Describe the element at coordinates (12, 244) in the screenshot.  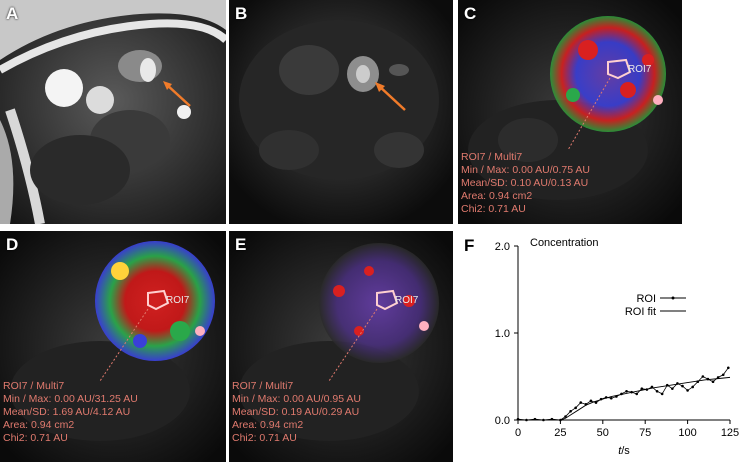
I see `panel-label: D` at that location.